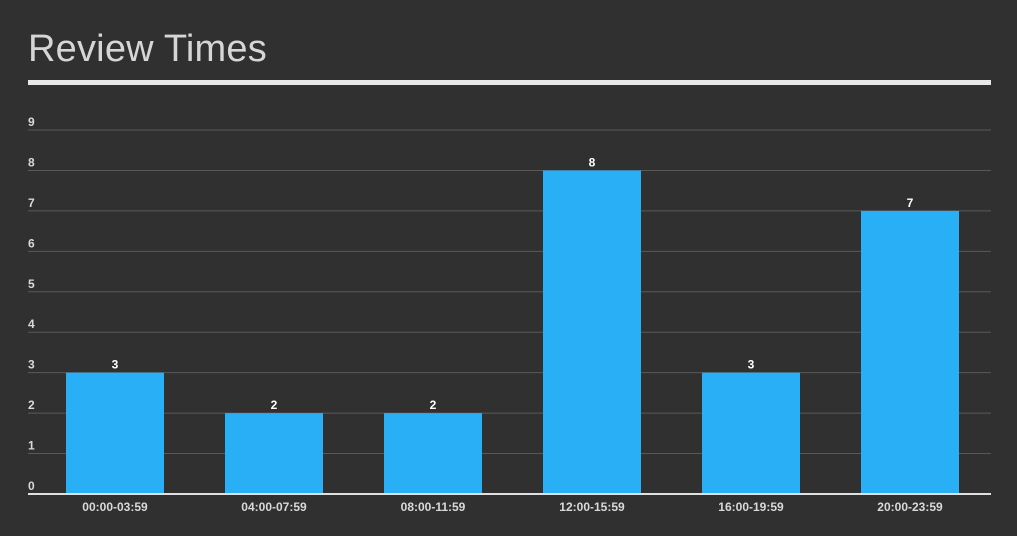 Image resolution: width=1017 pixels, height=536 pixels. I want to click on x-tick-label: 16:00-19:59, so click(751, 507).